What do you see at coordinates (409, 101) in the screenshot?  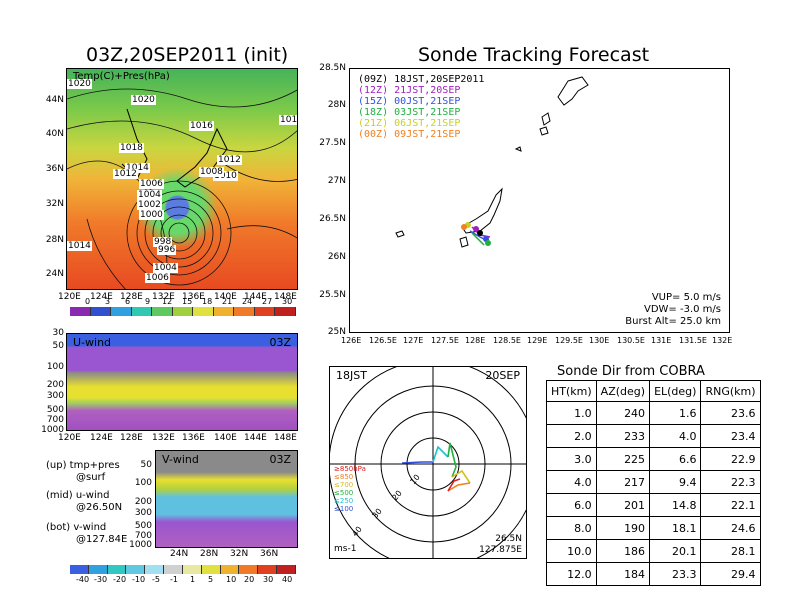 I see `legend-entry-15z: (15Z) 00JST,21SEP` at bounding box center [409, 101].